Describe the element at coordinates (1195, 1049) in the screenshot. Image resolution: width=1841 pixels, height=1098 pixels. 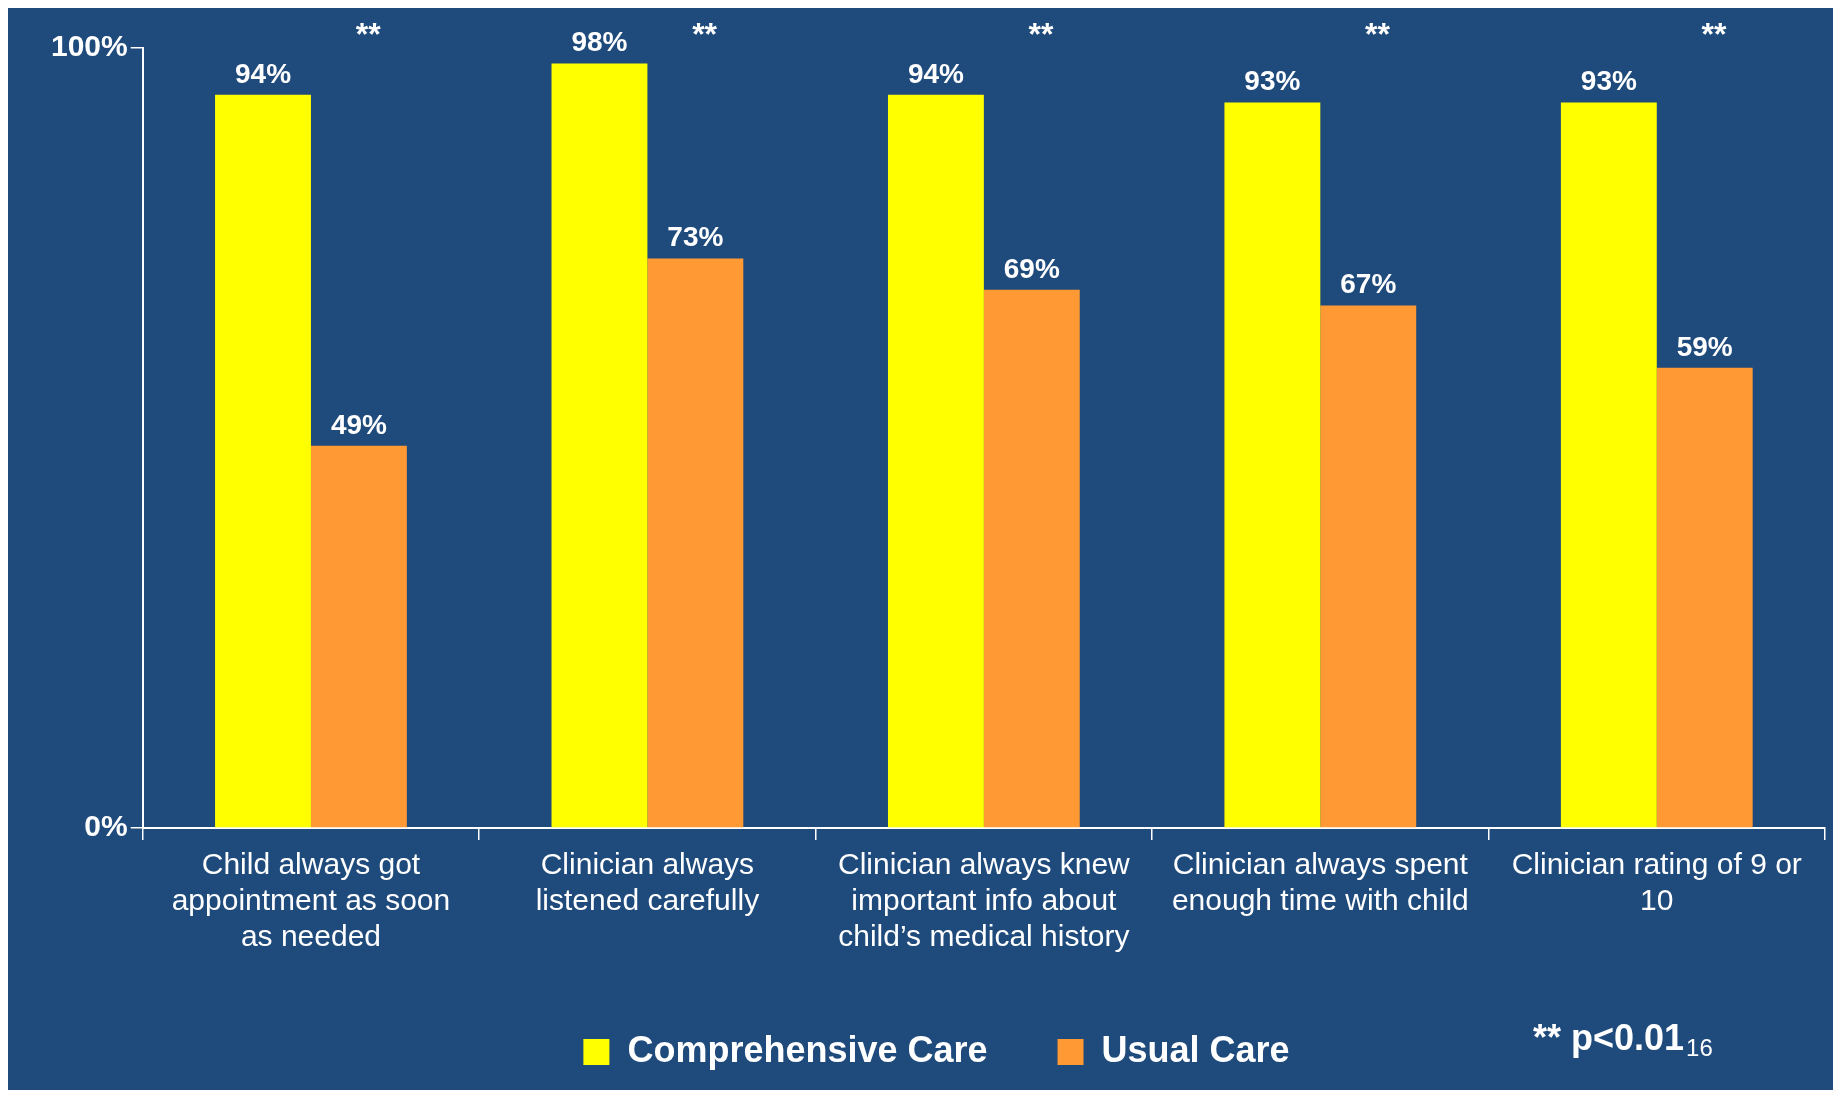
I see `legend-label: Usual Care` at that location.